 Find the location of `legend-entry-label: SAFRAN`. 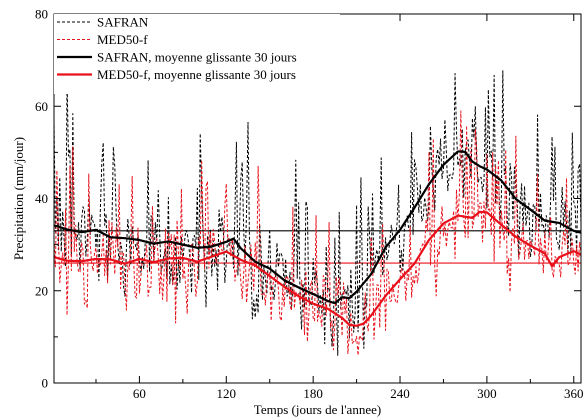

legend-entry-label: SAFRAN is located at coordinates (123, 22).